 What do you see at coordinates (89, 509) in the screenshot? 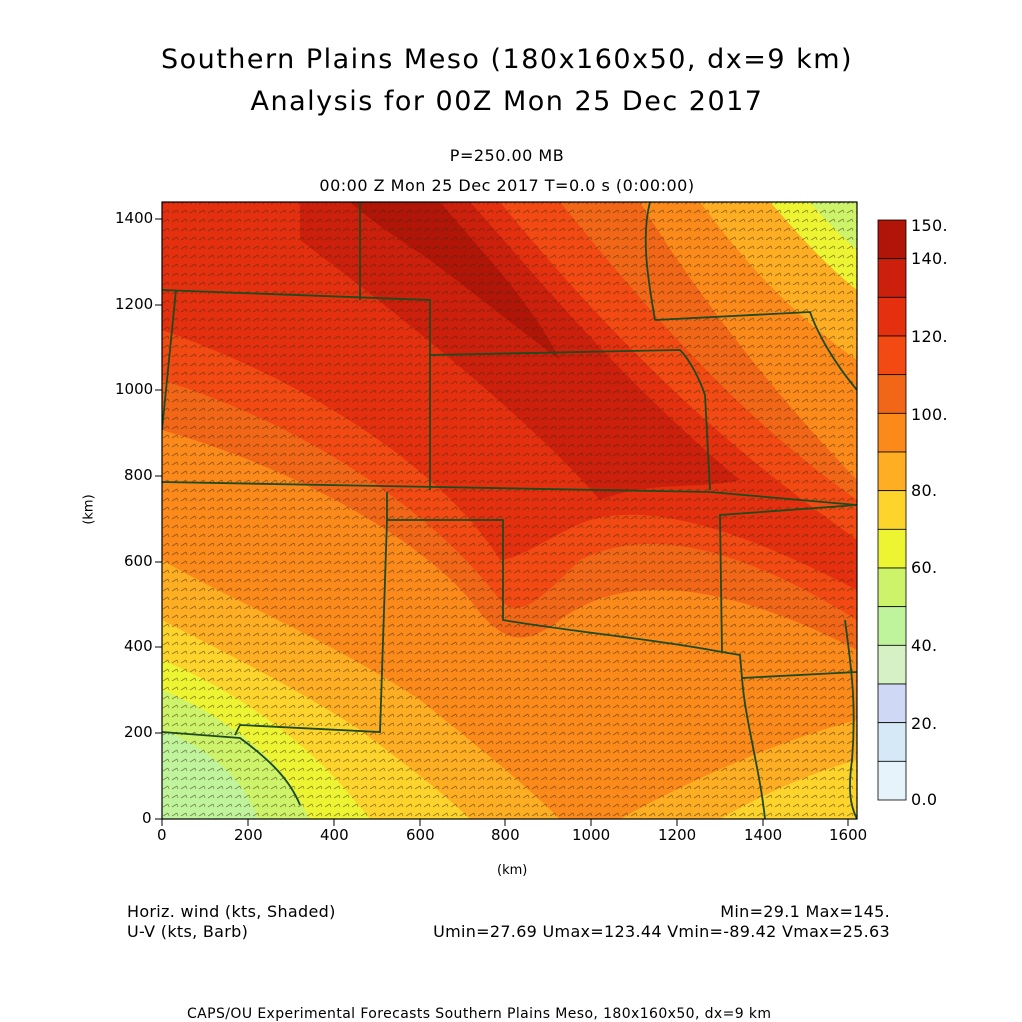
I see `y-axis-label: (km)` at bounding box center [89, 509].